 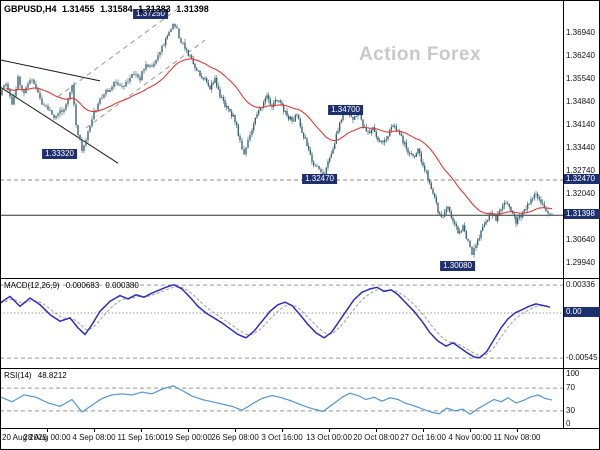 What do you see at coordinates (517, 437) in the screenshot?
I see `x-axis-date-label: 11 Nov 08:00` at bounding box center [517, 437].